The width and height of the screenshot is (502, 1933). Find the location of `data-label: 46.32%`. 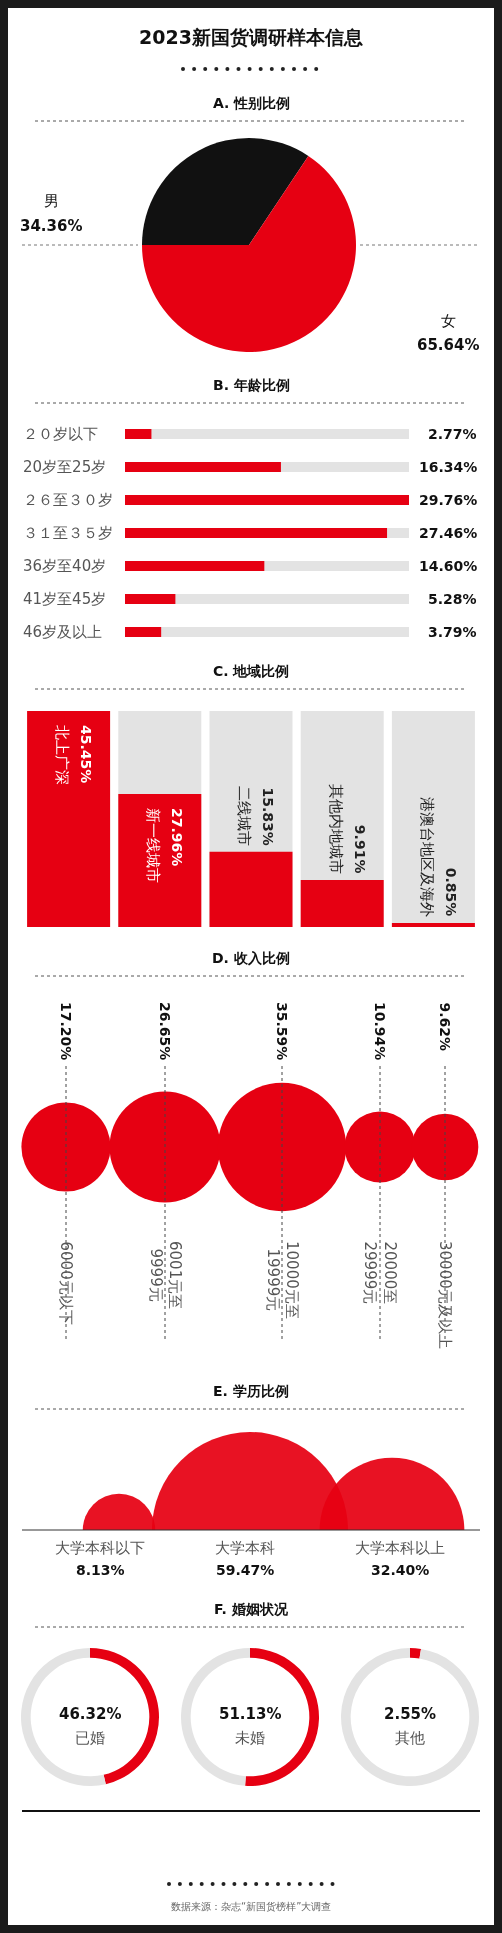

data-label: 46.32% is located at coordinates (90, 1714).